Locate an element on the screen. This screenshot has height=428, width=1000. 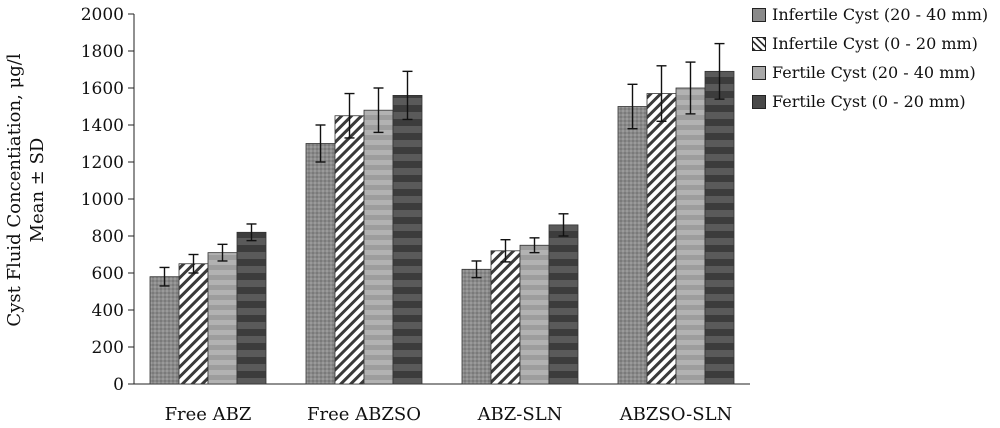
x-tick-label: Free ABZSO is located at coordinates (364, 414).